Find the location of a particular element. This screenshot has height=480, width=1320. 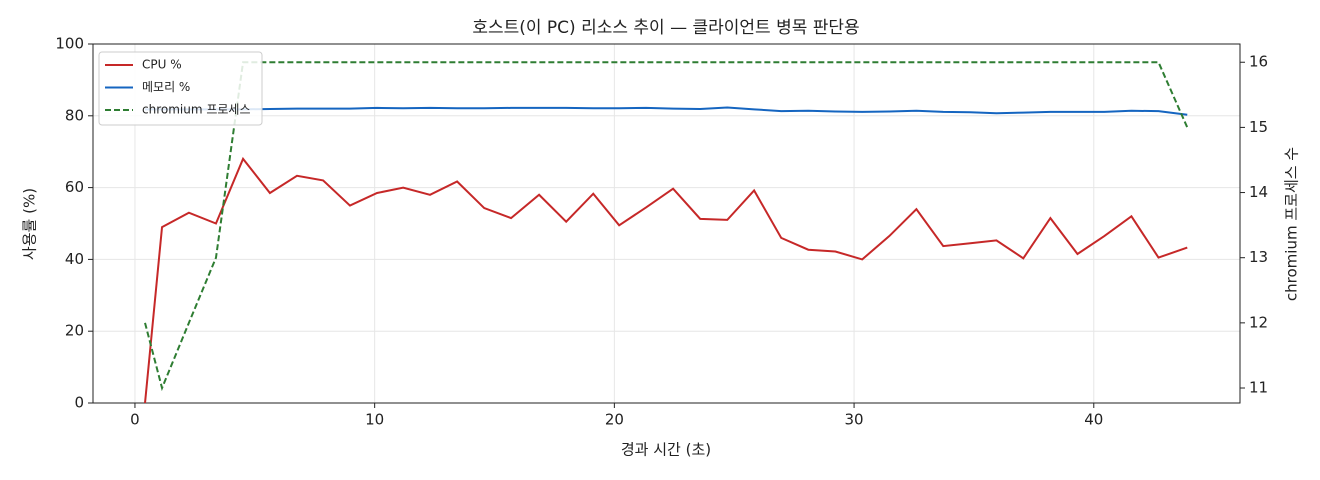

y2-axis-label: chromium 프로세스 수 is located at coordinates (1292, 224).